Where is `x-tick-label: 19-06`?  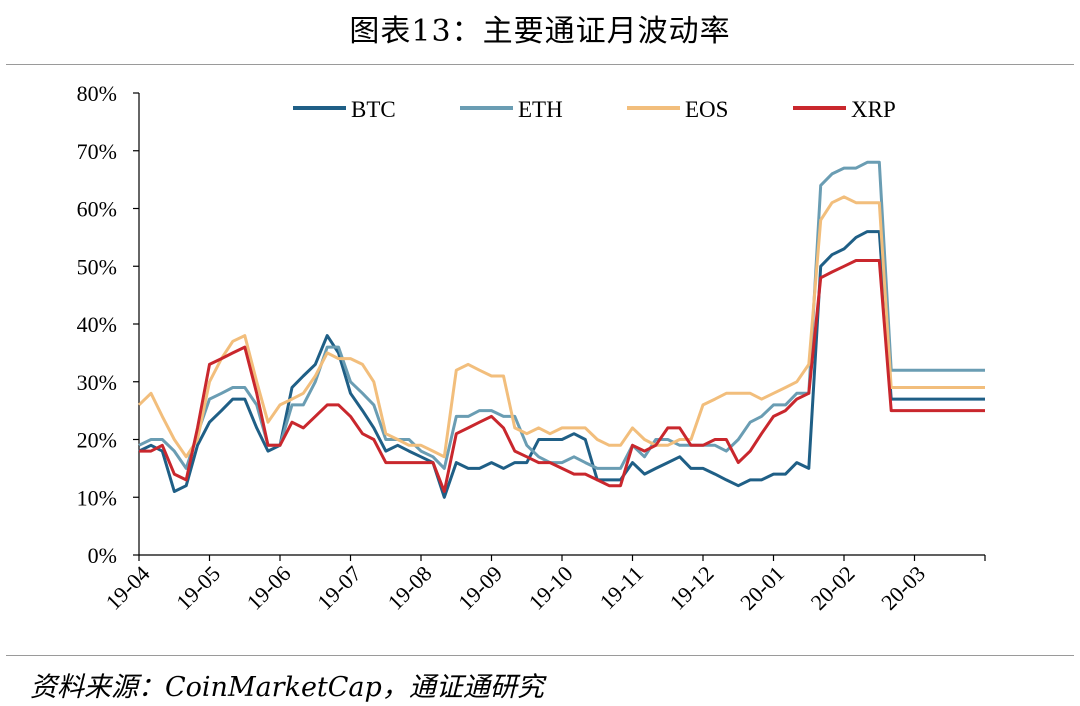 x-tick-label: 19-06 is located at coordinates (269, 588).